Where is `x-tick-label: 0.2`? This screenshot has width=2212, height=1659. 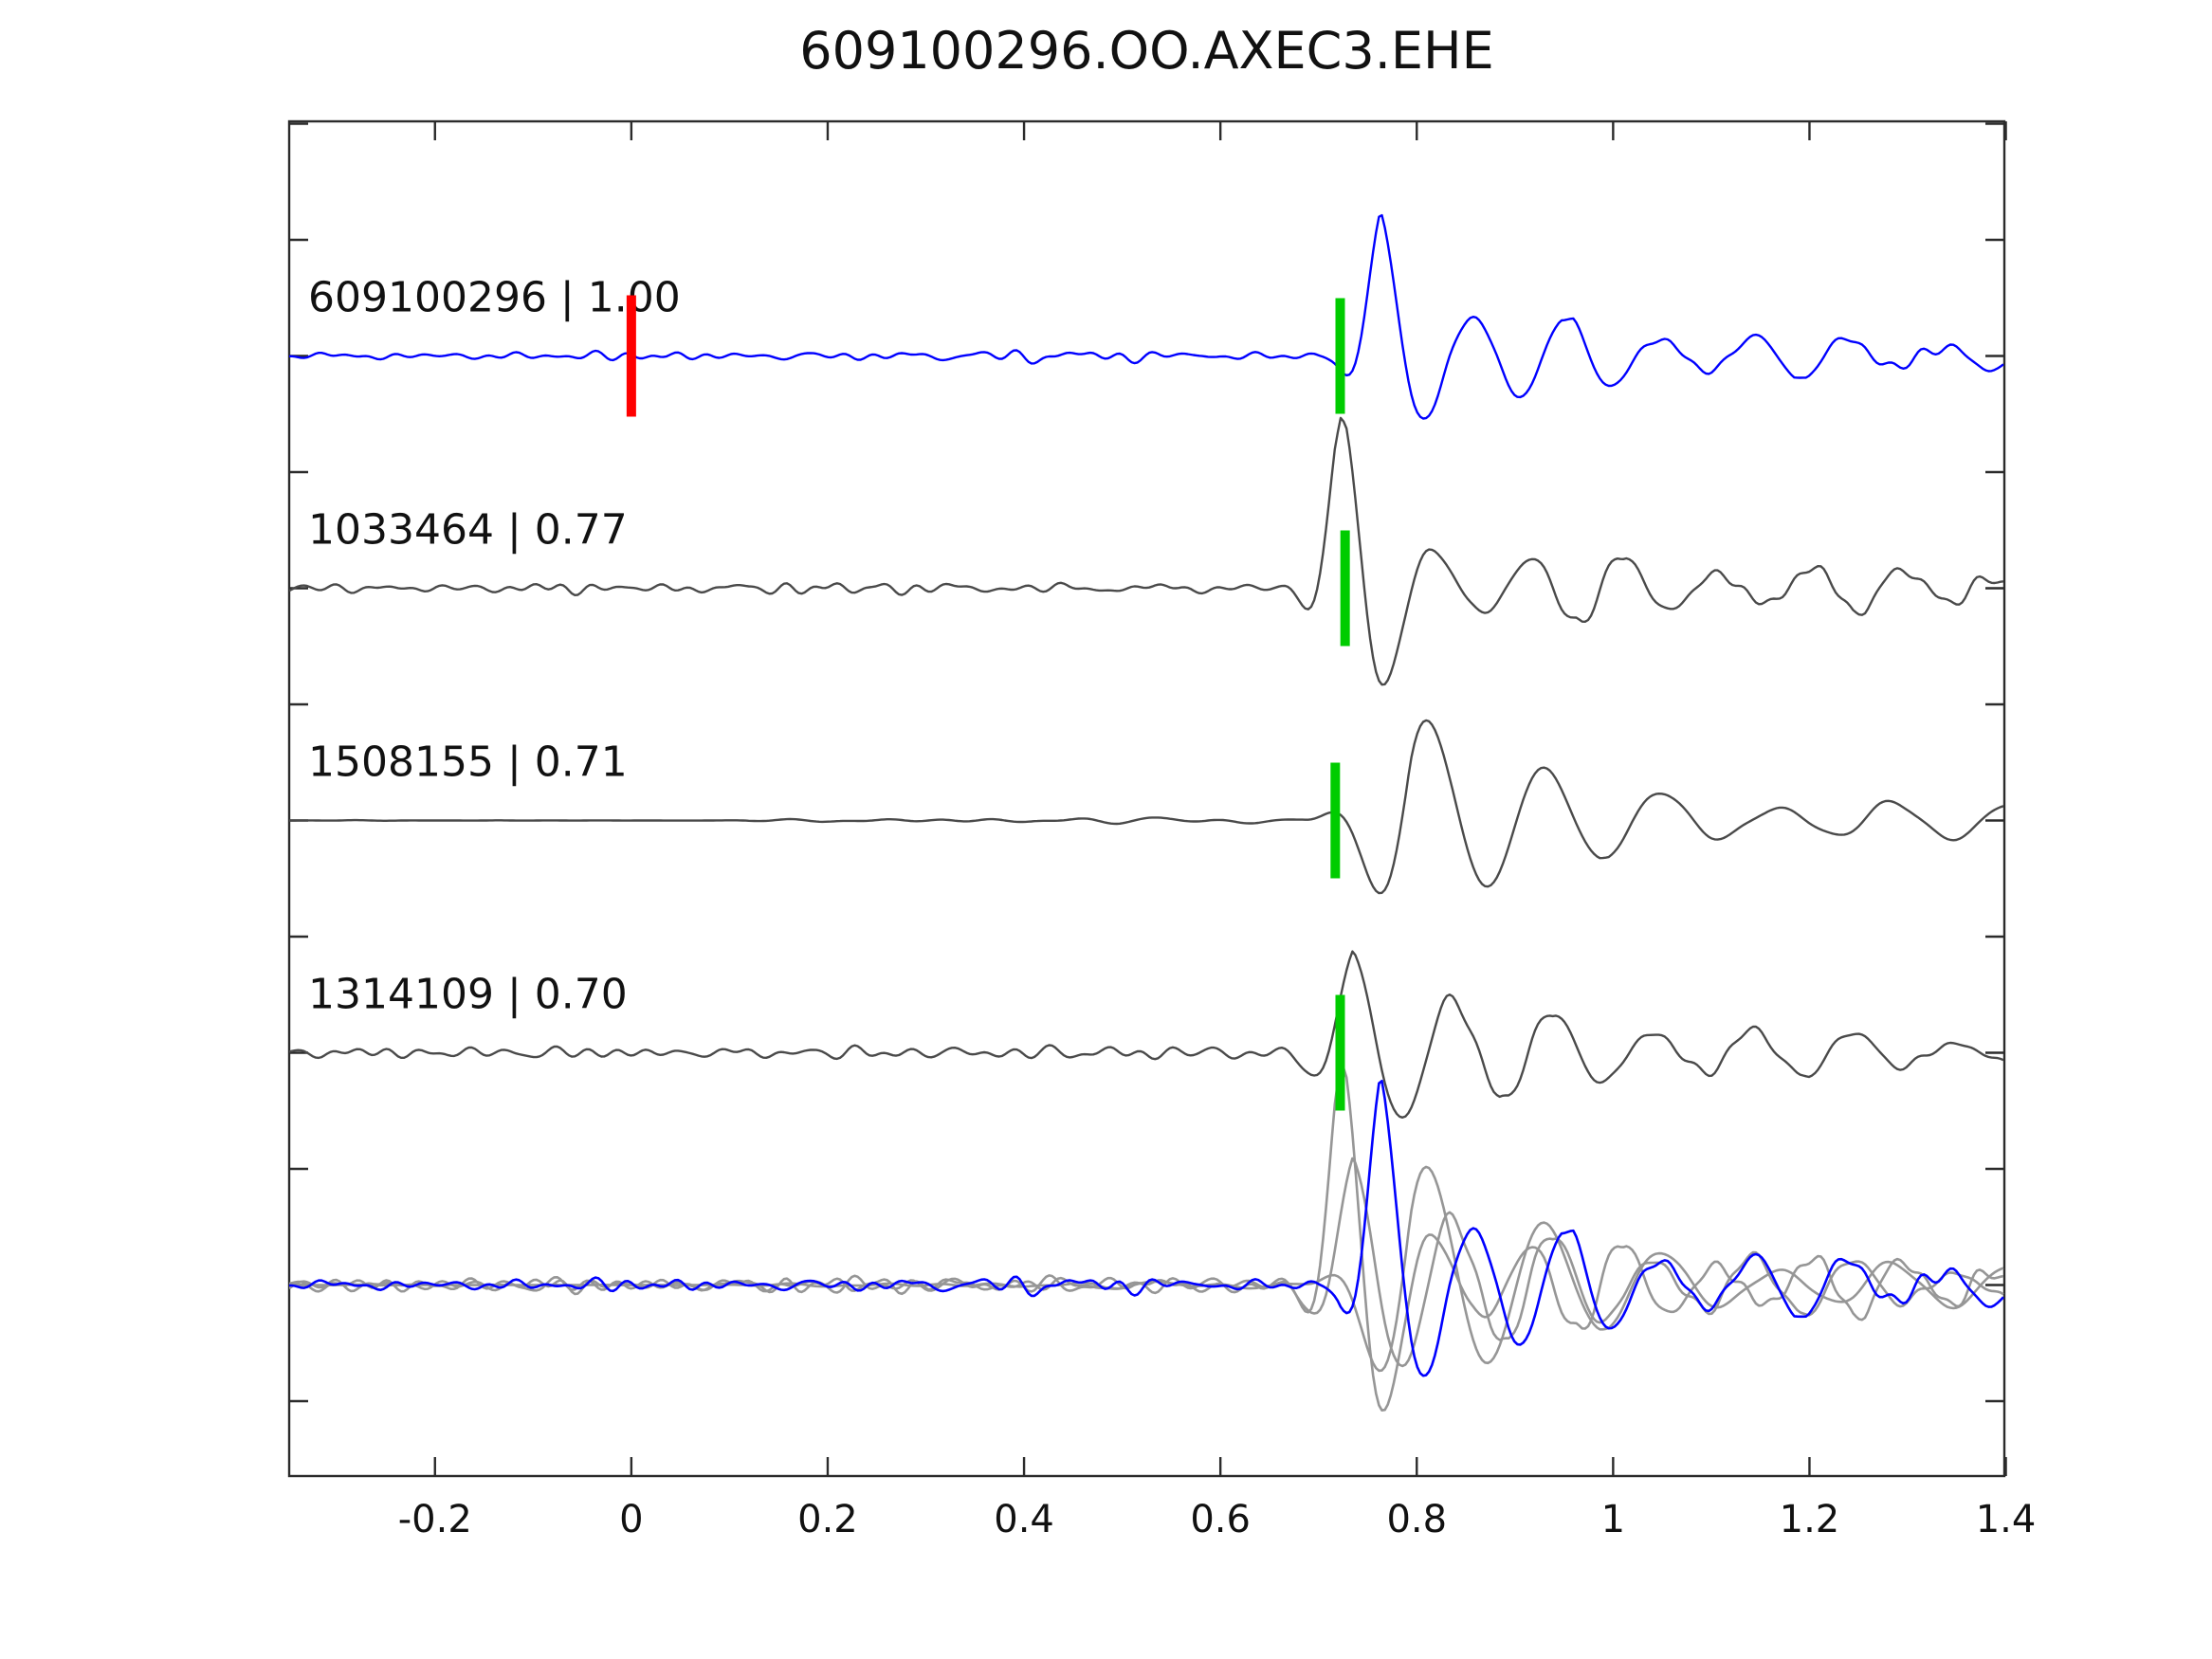 x-tick-label: 0.2 is located at coordinates (827, 1519).